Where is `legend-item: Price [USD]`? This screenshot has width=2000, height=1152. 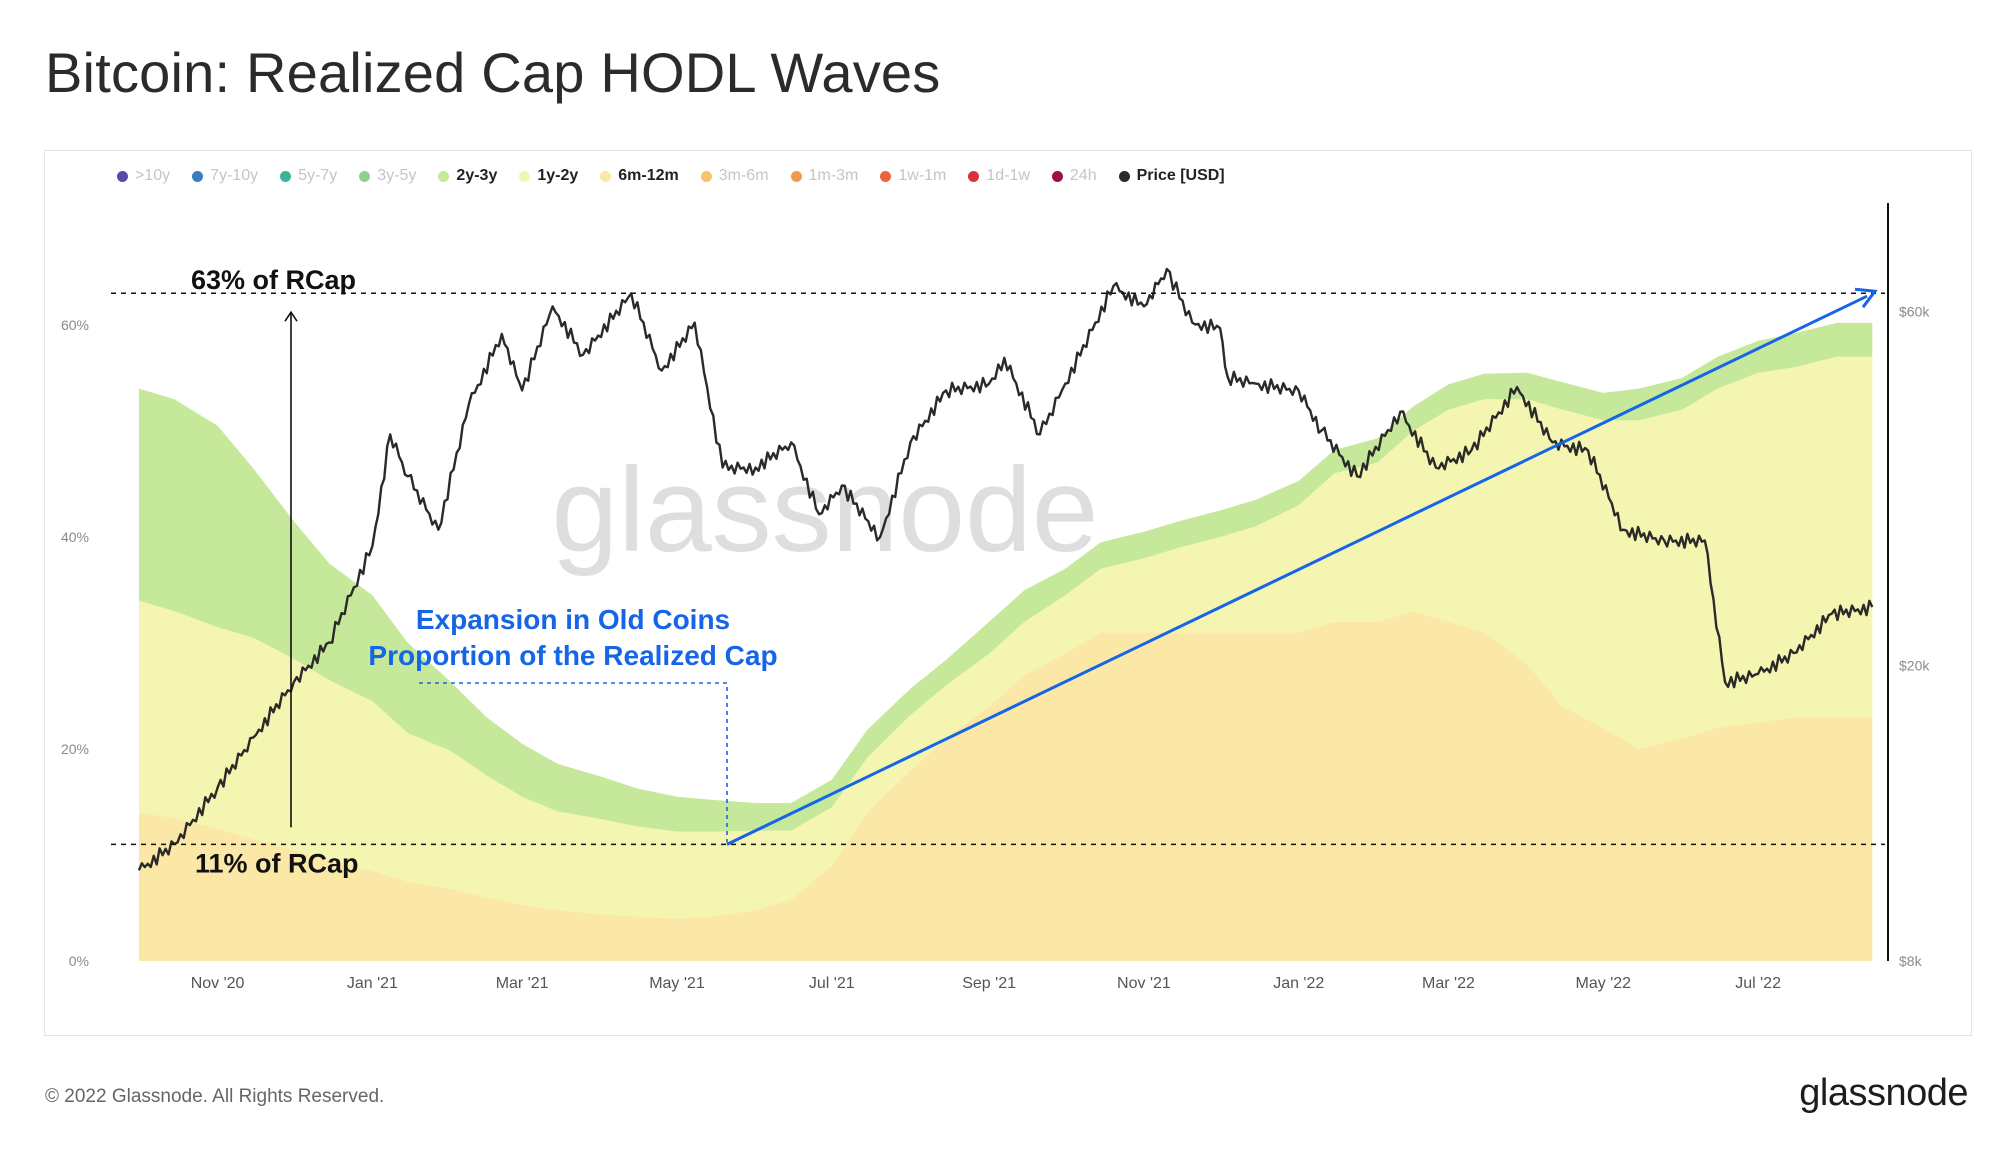 legend-item: Price [USD] is located at coordinates (1171, 176).